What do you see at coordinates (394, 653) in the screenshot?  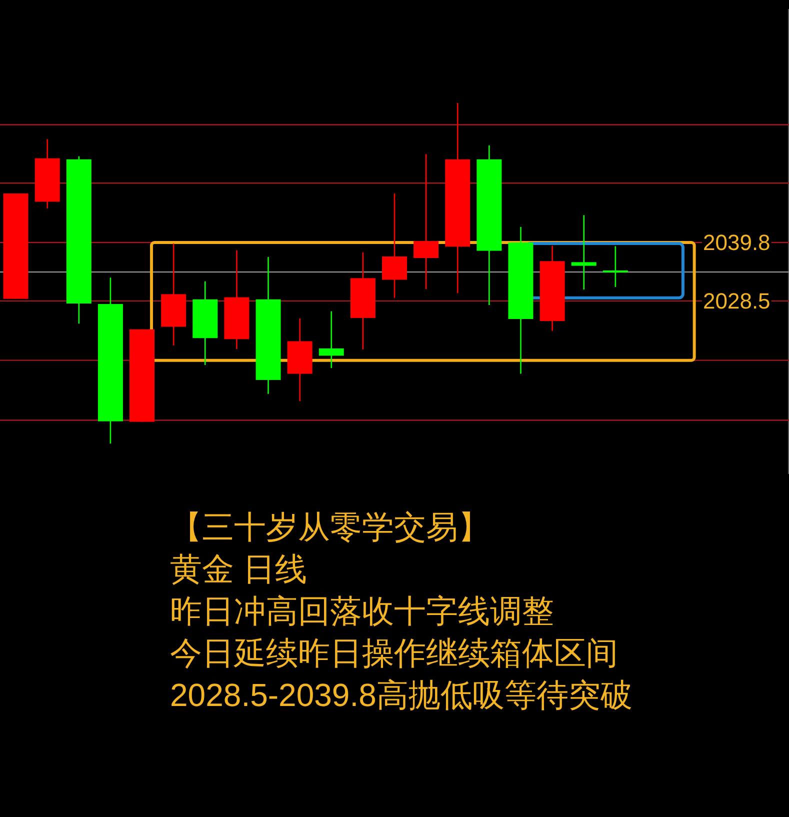 I see `annotation: 今日延续昨日操作继续箱体区间` at bounding box center [394, 653].